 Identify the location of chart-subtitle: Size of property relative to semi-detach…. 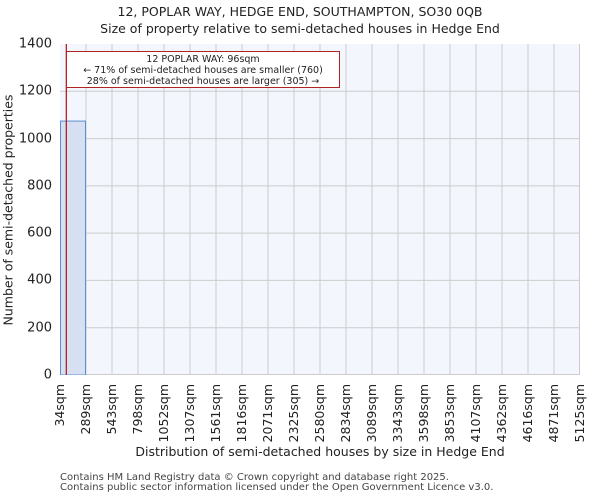
(300, 28).